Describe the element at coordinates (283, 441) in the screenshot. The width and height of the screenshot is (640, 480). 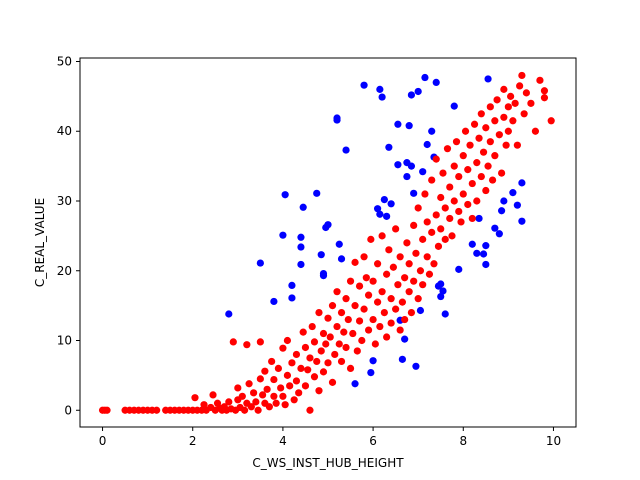
I see `x-tick-label: 4` at that location.